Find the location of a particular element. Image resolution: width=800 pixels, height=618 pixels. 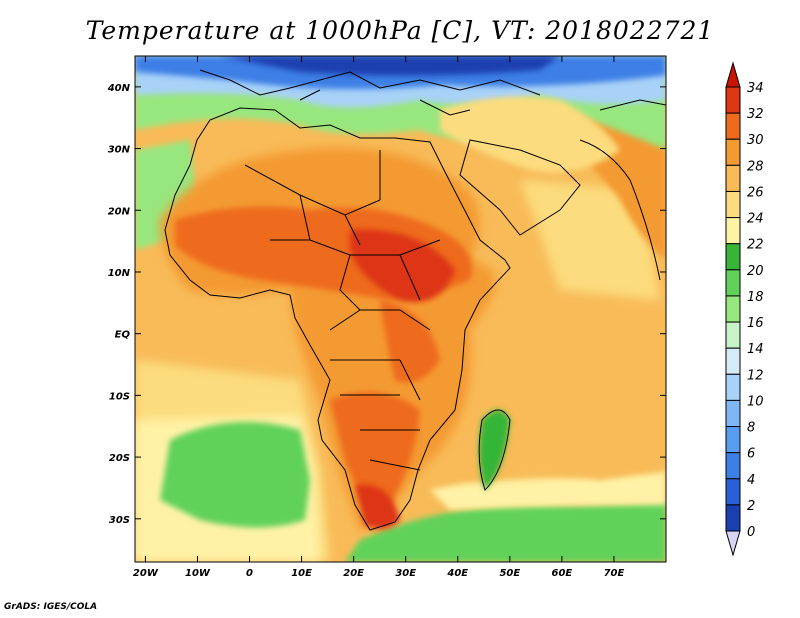

field-madagascar is located at coordinates (494, 450).